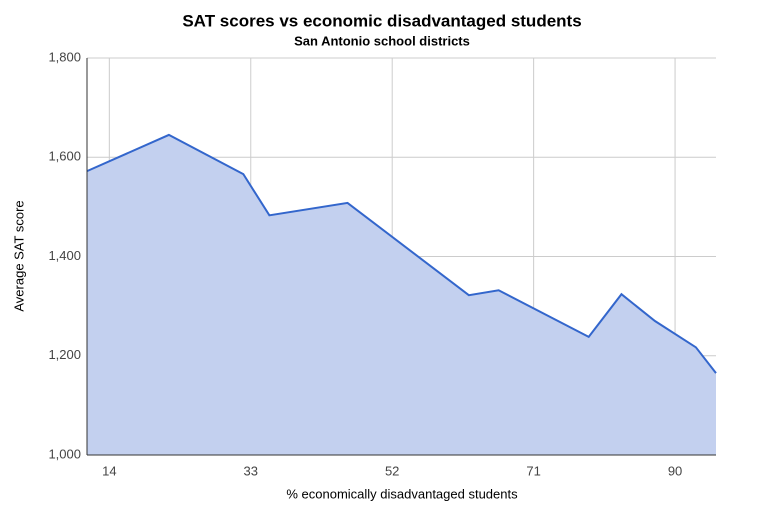 The image size is (763, 525). I want to click on x-tick-label: 33, so click(251, 470).